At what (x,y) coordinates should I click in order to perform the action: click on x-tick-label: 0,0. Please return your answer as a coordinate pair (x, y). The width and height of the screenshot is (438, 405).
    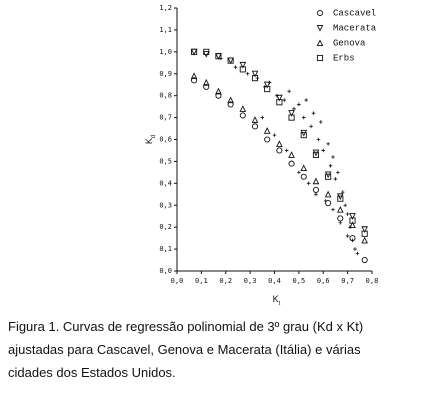
    Looking at the image, I should click on (177, 281).